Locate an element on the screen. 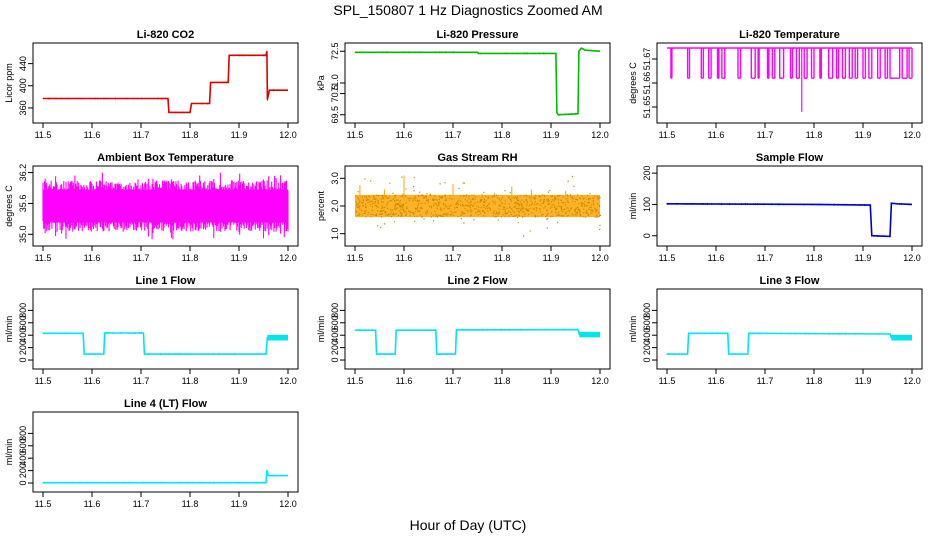 This screenshot has width=936, height=540. x-axis-label: Hour of Day (UTC) is located at coordinates (468, 525).